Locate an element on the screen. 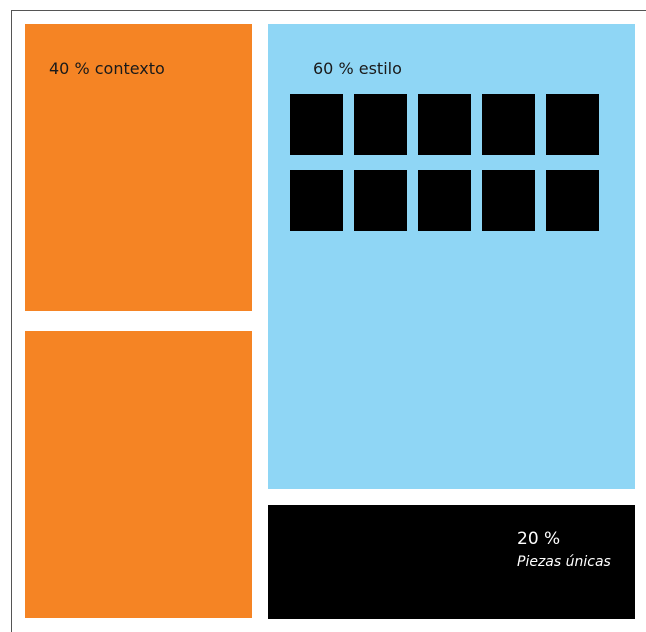 This screenshot has height=632, width=646. context-label: 40 % contexto is located at coordinates (107, 68).